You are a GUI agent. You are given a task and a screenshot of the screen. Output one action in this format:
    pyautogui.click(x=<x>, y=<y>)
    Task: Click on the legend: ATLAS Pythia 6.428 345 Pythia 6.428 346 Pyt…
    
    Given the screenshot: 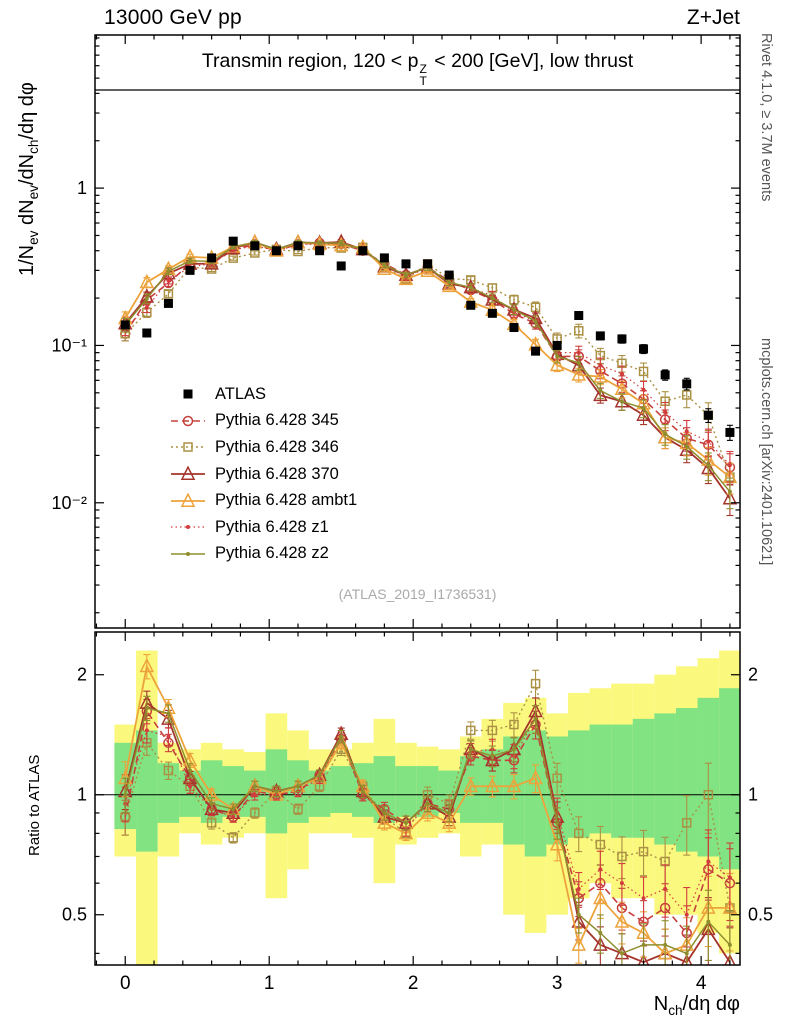 What is the action you would take?
    pyautogui.click(x=263, y=474)
    